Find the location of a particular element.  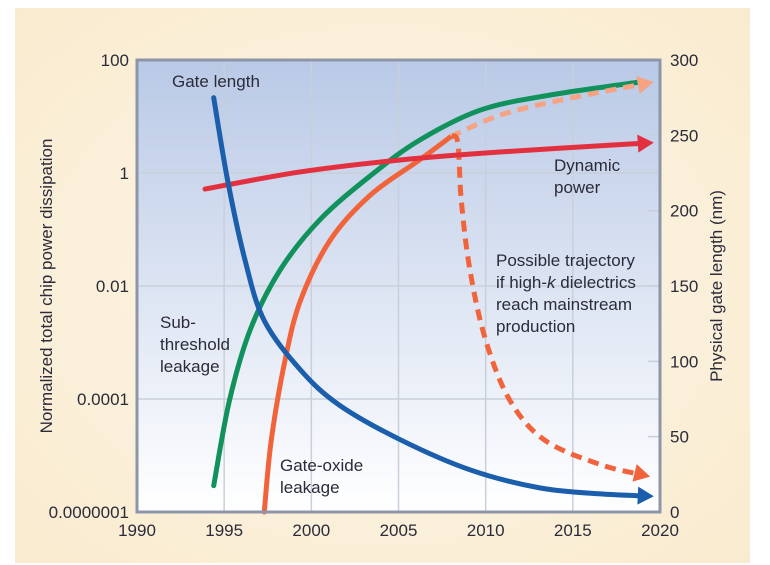

series-line-gate-oxide-continued is located at coordinates (549, 109).